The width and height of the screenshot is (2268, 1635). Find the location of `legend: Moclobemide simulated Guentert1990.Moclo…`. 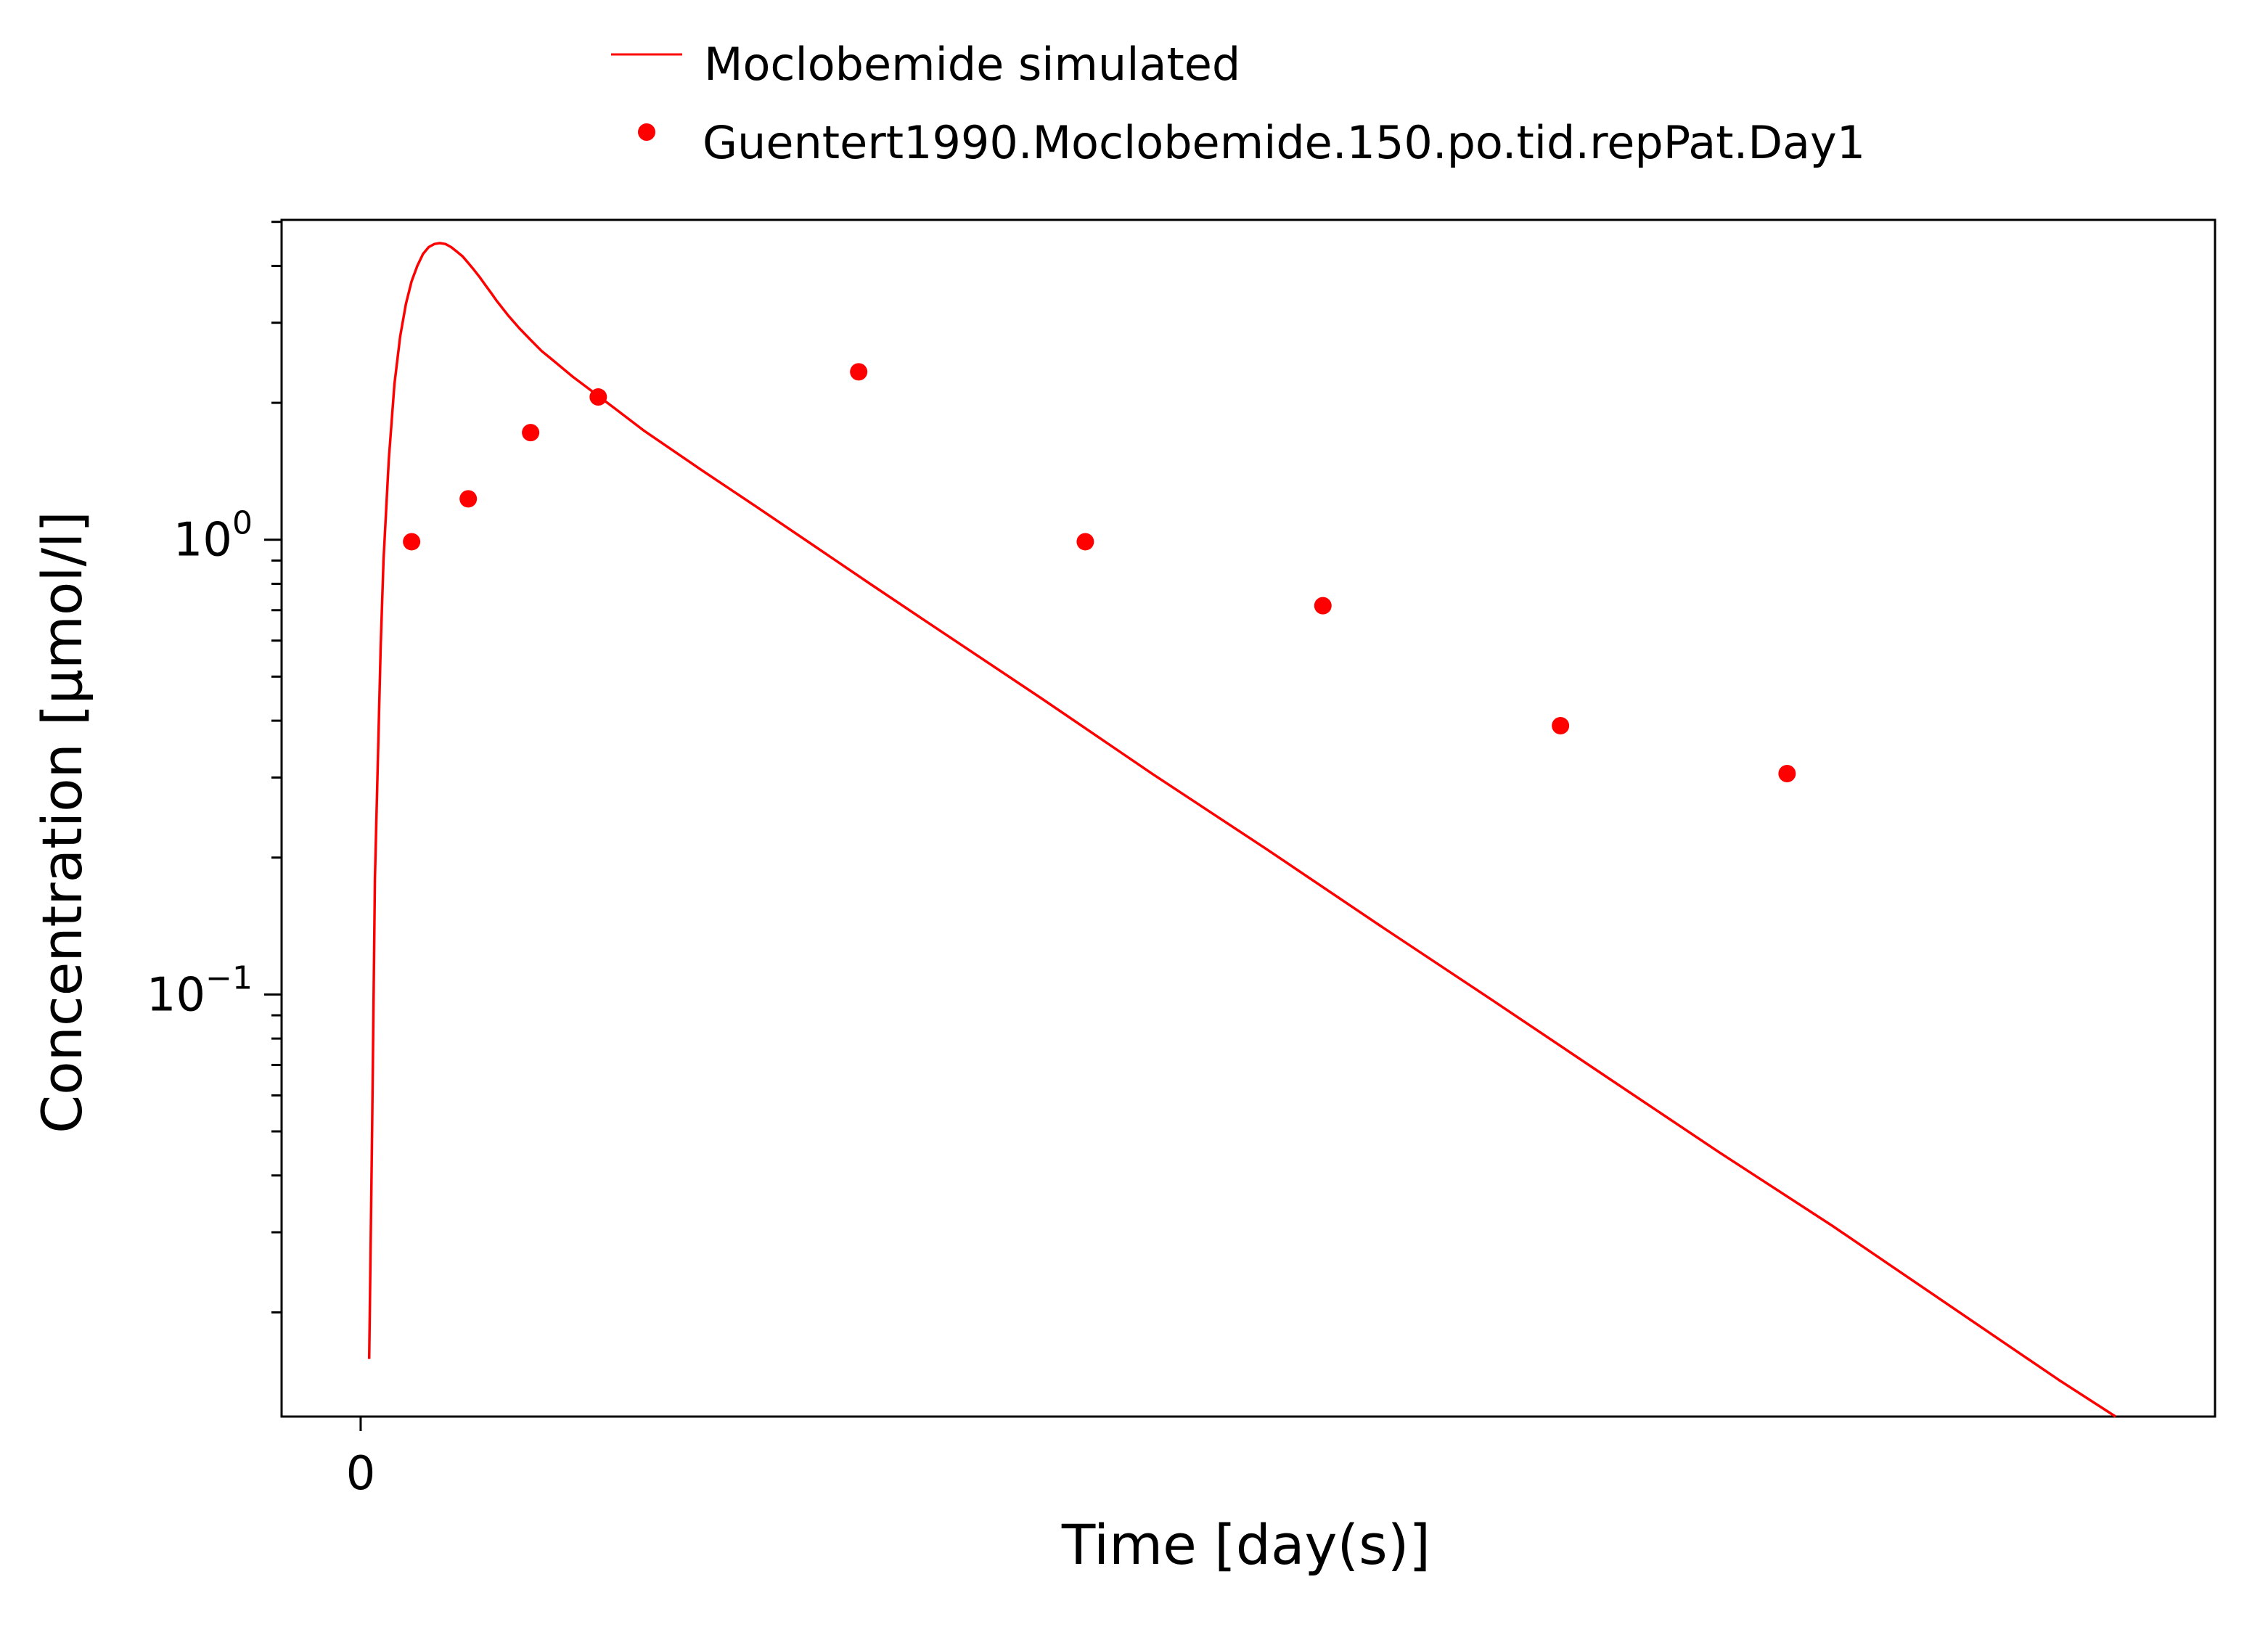

legend: Moclobemide simulated Guentert1990.Moclo… is located at coordinates (1238, 103).